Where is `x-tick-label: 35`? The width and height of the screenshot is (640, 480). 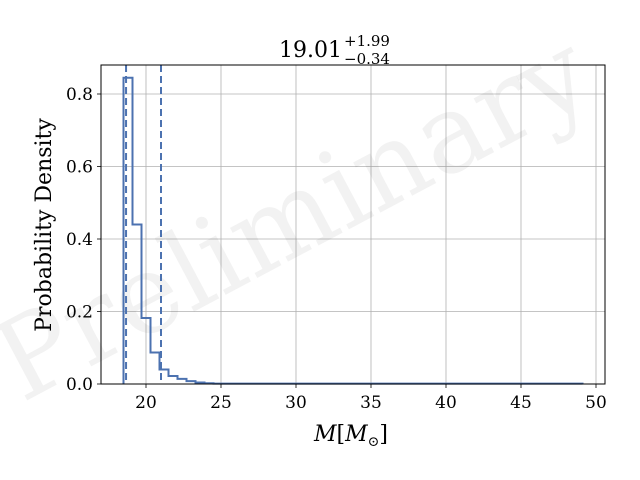
x-tick-label: 35 is located at coordinates (371, 403).